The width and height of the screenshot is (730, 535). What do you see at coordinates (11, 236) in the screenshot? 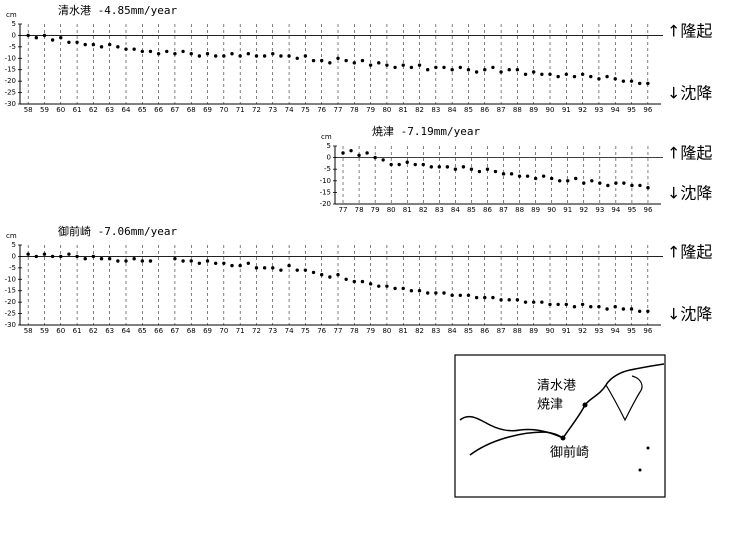
I see `y-axis-label: cm` at bounding box center [11, 236].